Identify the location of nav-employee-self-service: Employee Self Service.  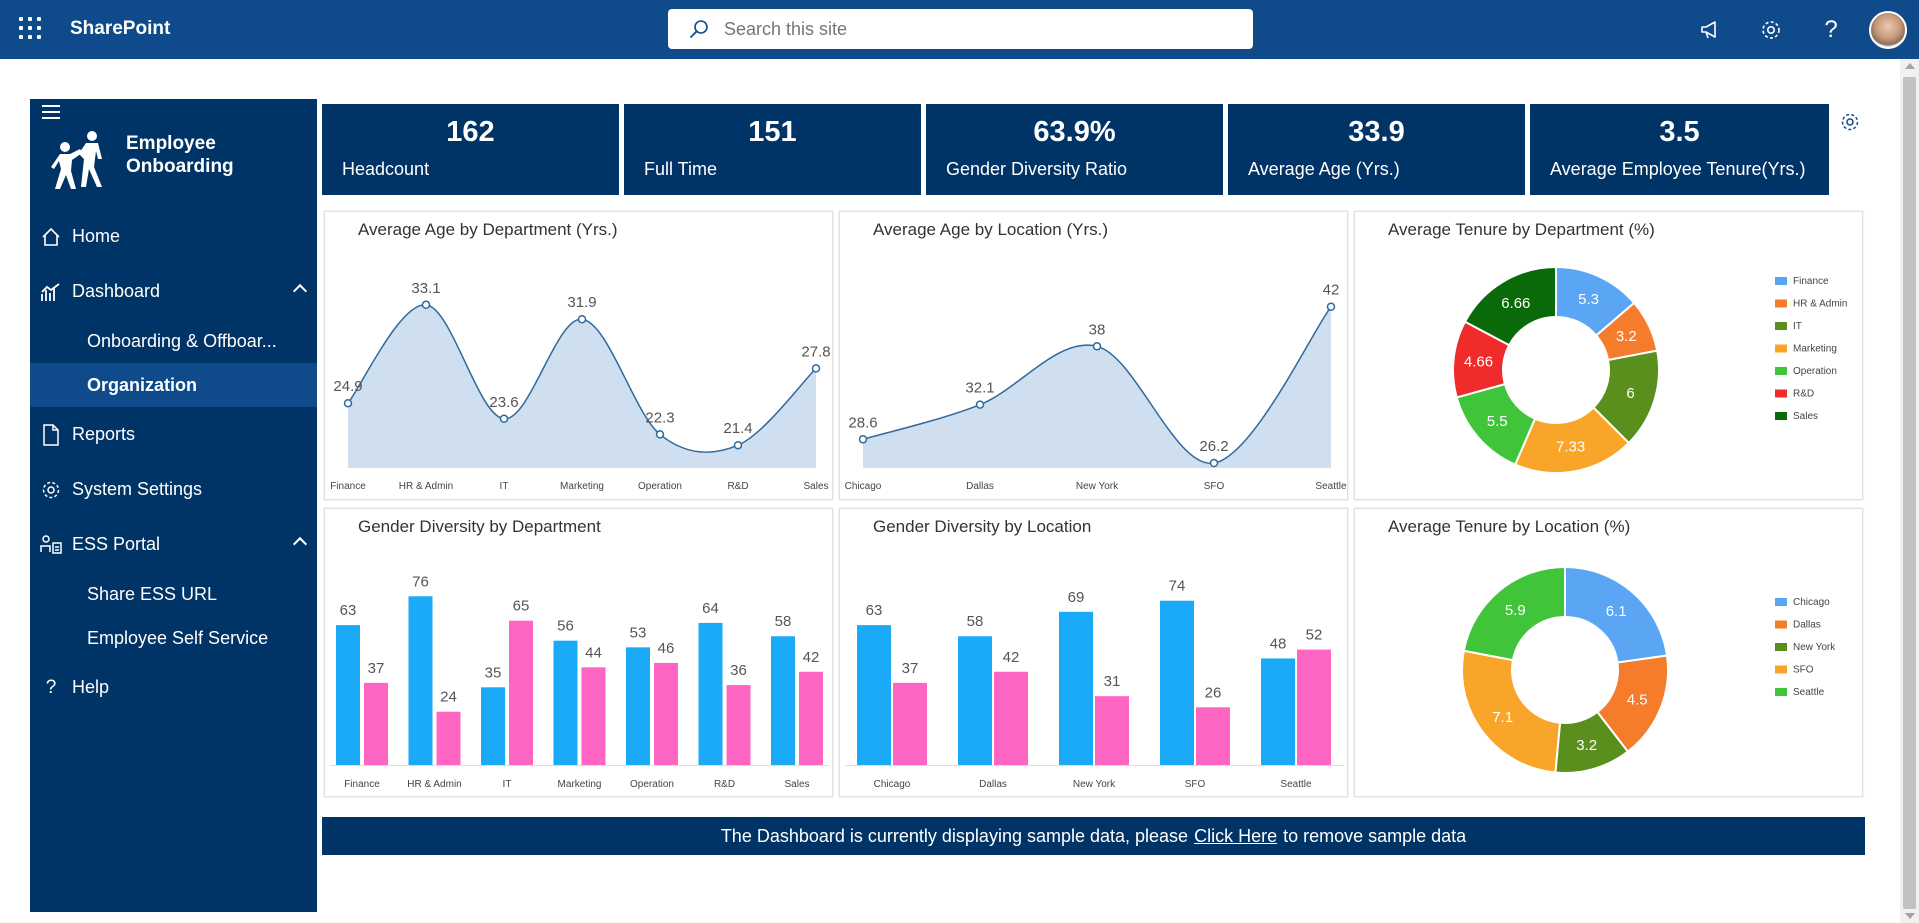
(178, 637).